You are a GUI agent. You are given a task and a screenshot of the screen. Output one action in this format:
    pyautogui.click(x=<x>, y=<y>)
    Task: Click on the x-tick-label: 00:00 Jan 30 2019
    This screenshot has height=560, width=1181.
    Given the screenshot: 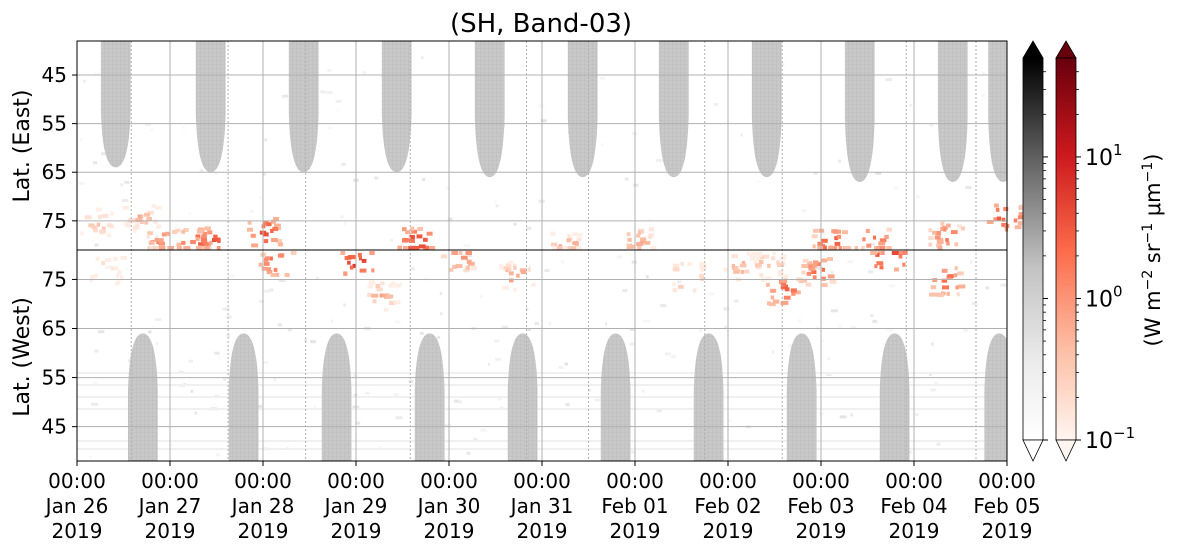 What is the action you would take?
    pyautogui.click(x=448, y=506)
    